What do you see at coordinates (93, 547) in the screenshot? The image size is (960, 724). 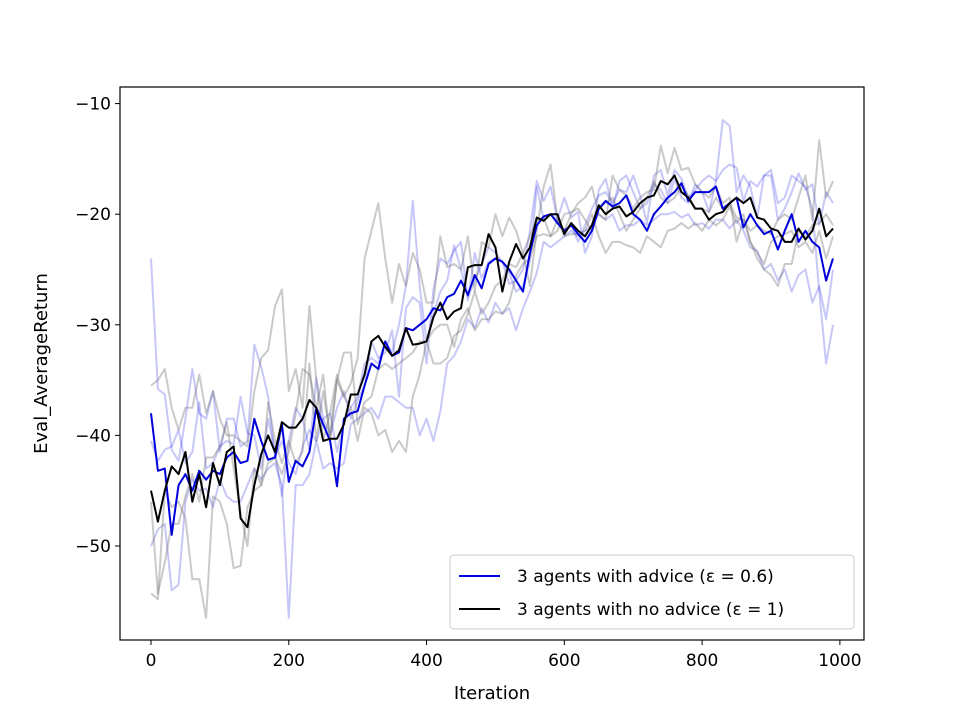 I see `y-tick-label: −50` at bounding box center [93, 547].